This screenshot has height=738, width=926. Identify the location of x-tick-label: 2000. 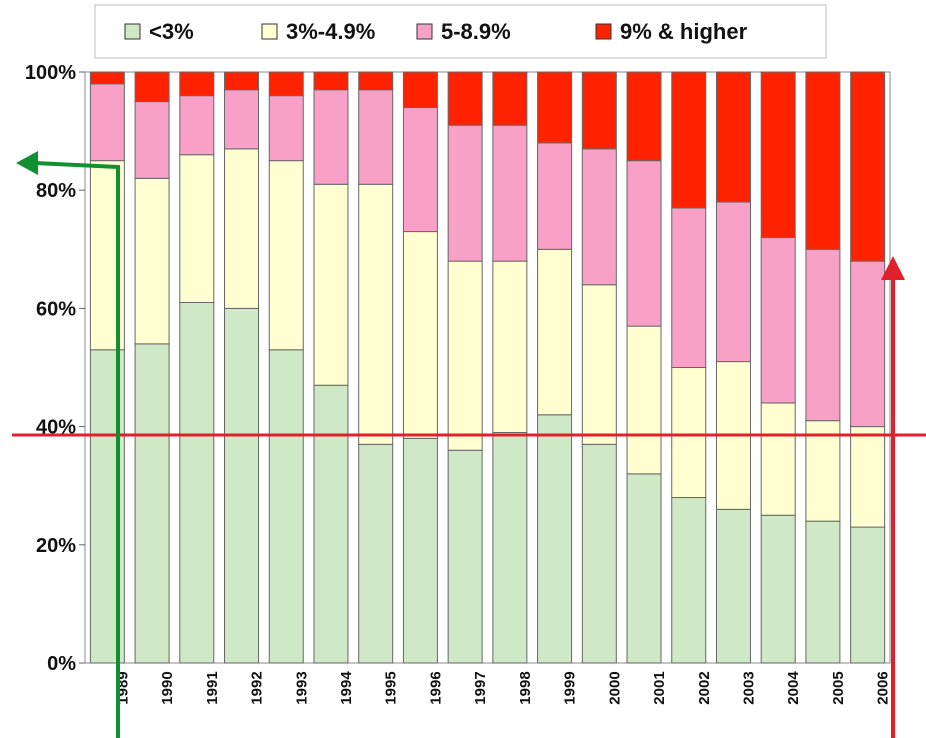
(614, 687).